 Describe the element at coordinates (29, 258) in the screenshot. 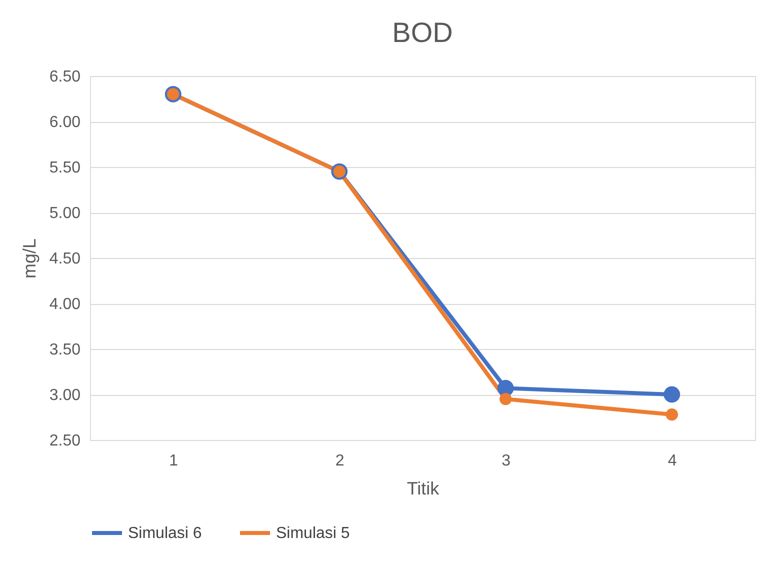

I see `y-axis-title: mg/L` at that location.